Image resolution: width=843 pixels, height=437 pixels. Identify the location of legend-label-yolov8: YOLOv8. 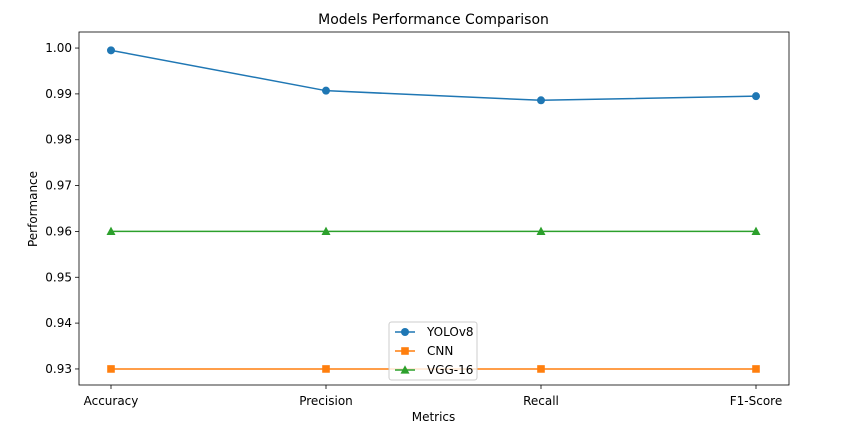
(450, 332).